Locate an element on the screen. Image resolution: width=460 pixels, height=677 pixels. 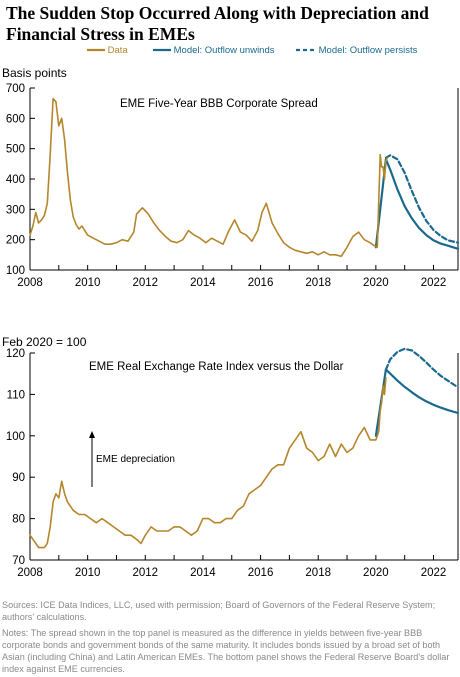
y-tick-label: 300 is located at coordinates (15, 210).